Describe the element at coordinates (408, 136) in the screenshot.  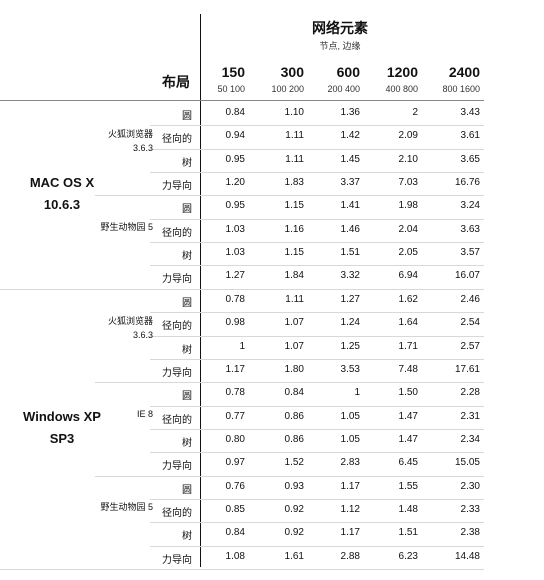
I see `value-cell: 2.09` at that location.